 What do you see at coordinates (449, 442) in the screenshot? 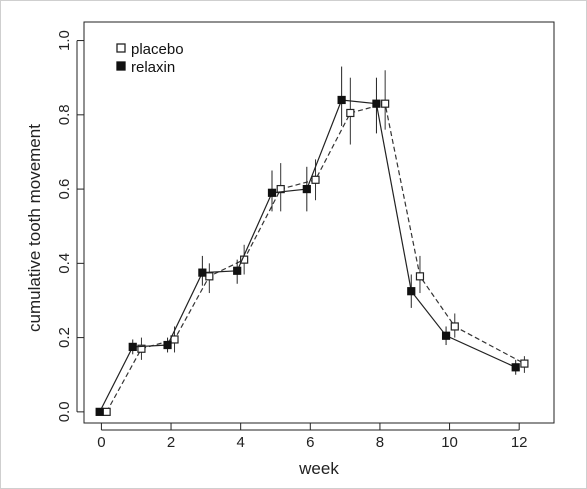
I see `x-tick-label: 10` at bounding box center [449, 442].